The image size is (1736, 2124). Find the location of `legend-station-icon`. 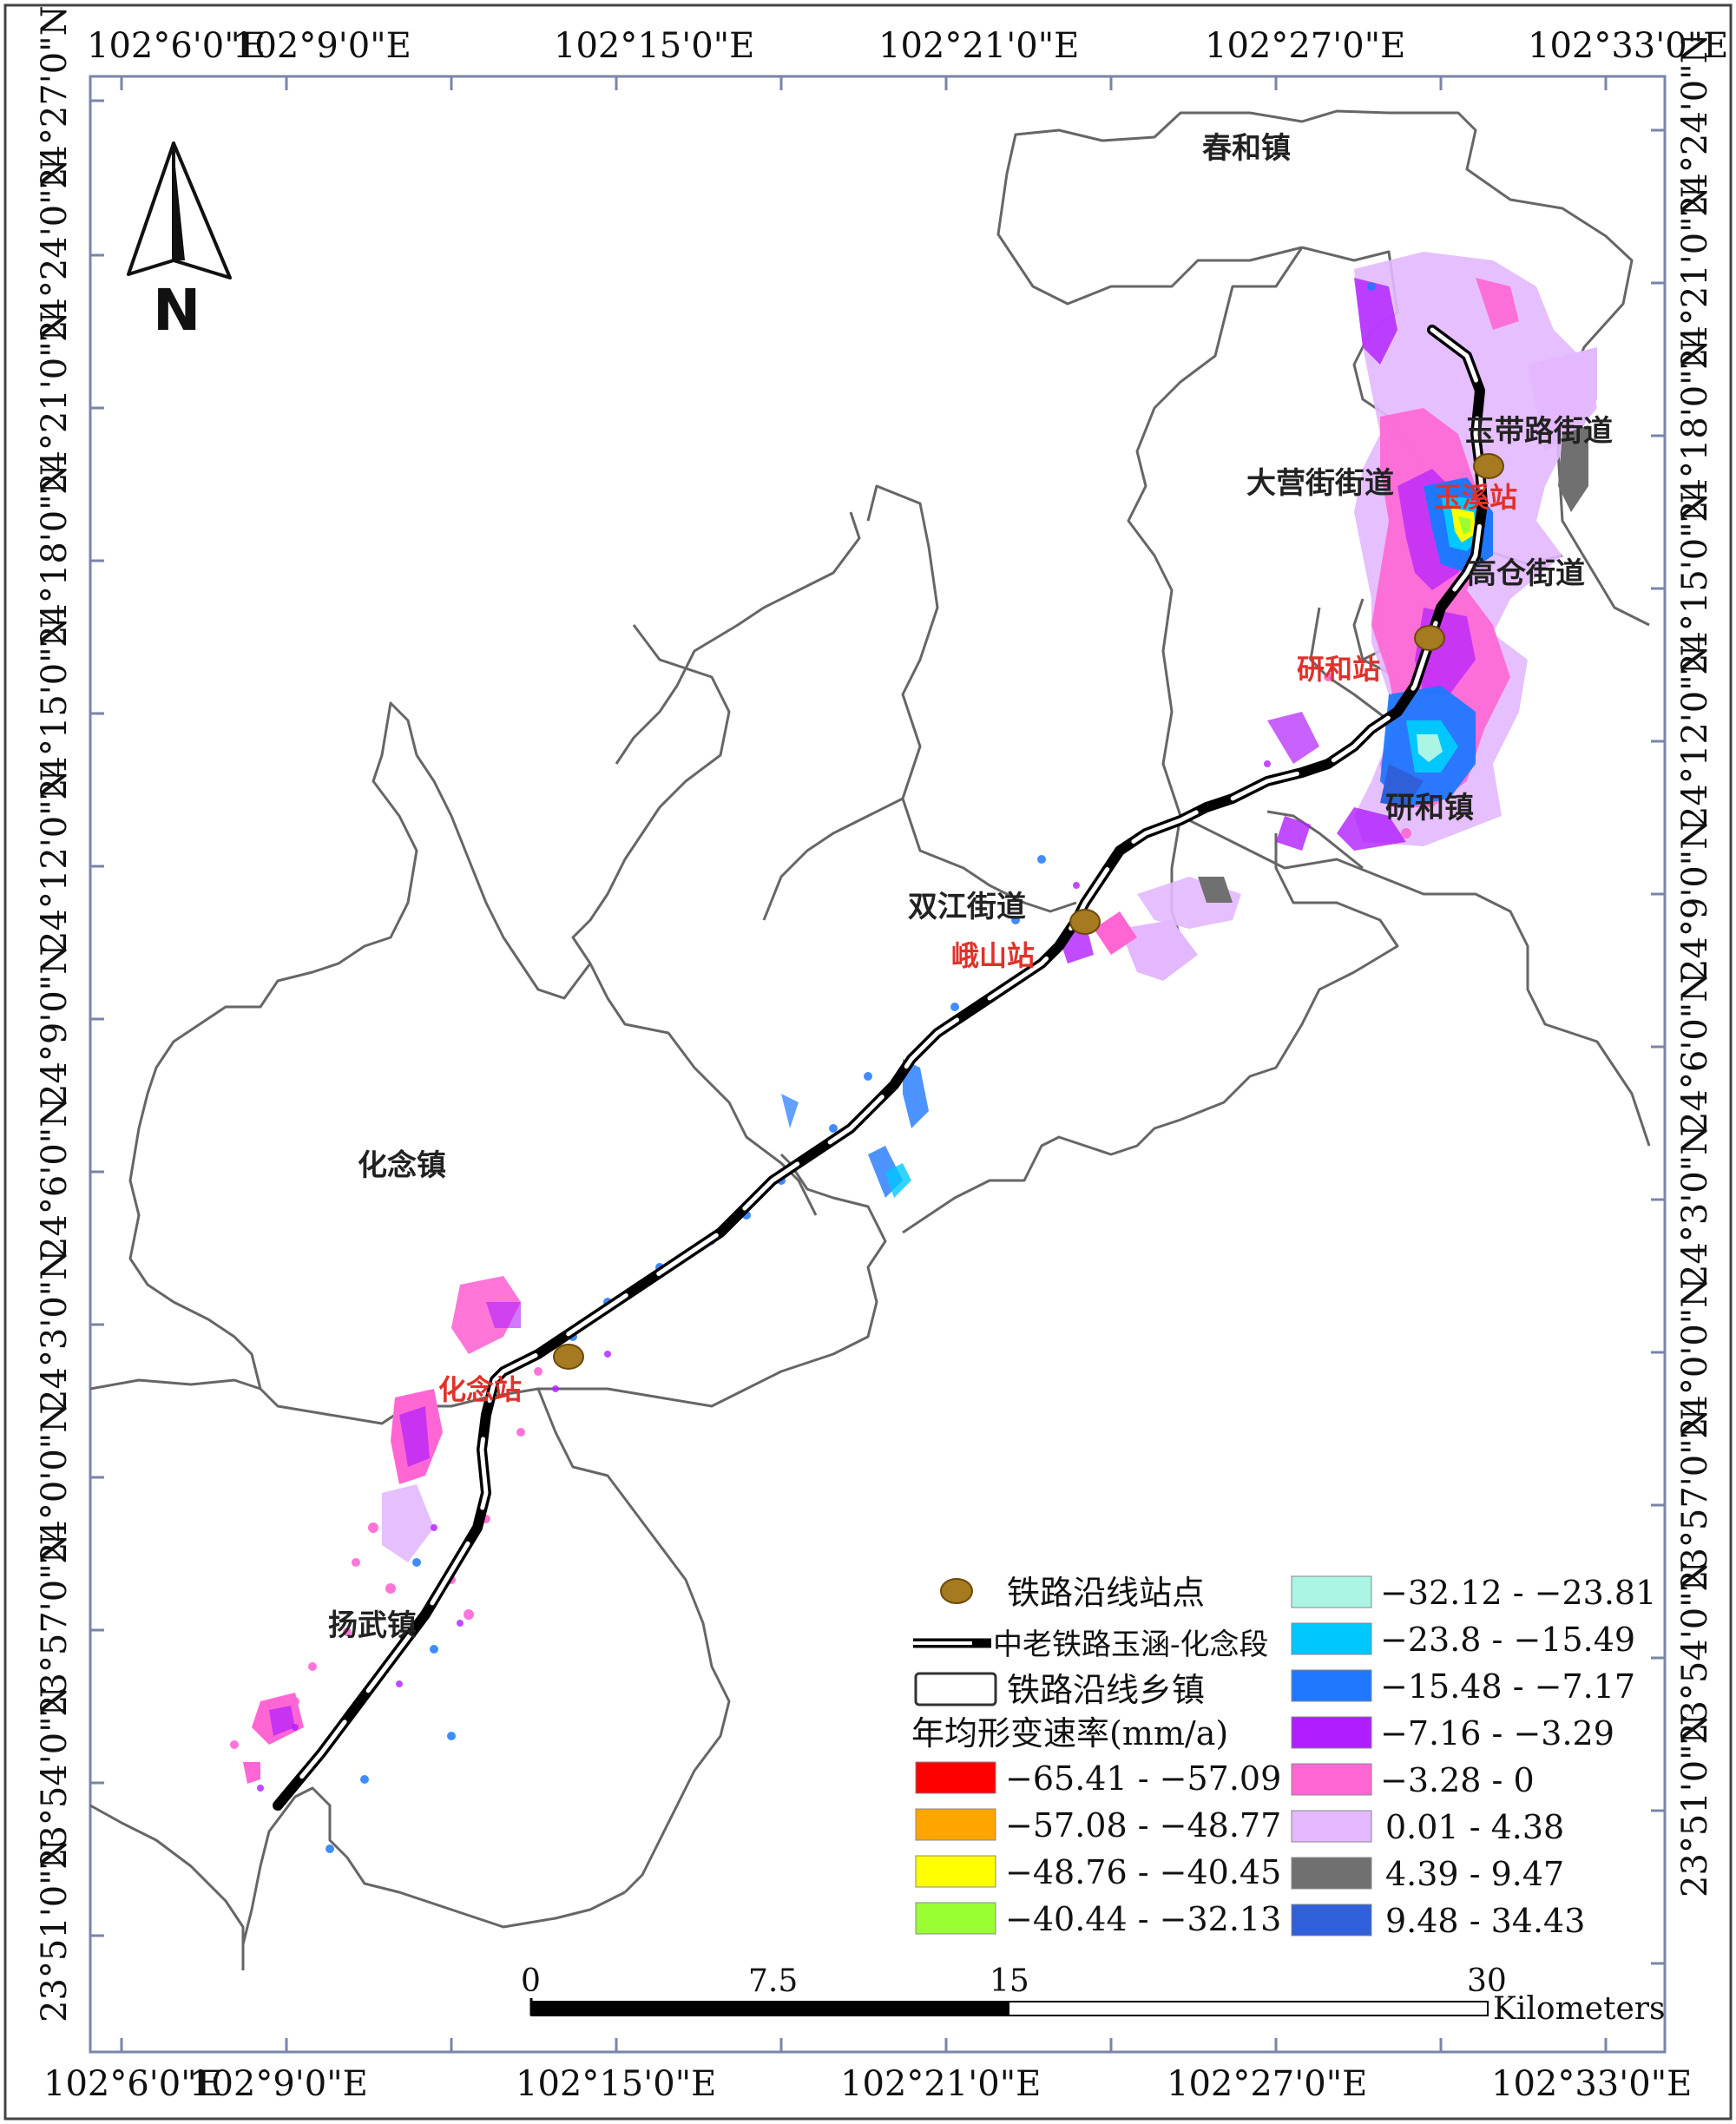

legend-station-icon is located at coordinates (956, 1591).